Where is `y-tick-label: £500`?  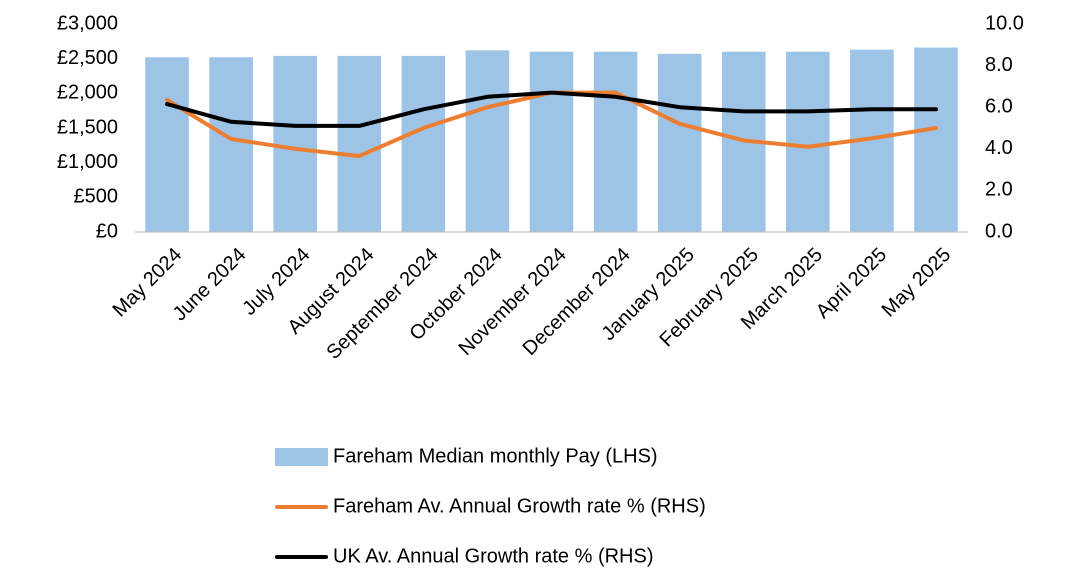 y-tick-label: £500 is located at coordinates (96, 197).